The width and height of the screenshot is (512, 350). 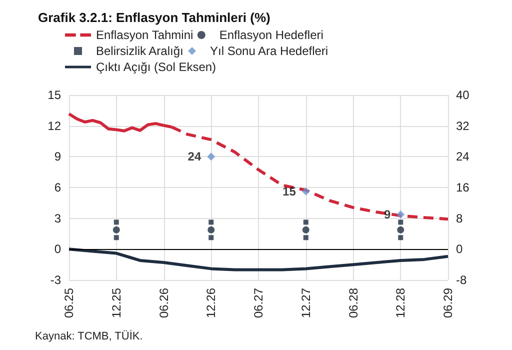 I want to click on y-tick-label: -3, so click(x=56, y=280).